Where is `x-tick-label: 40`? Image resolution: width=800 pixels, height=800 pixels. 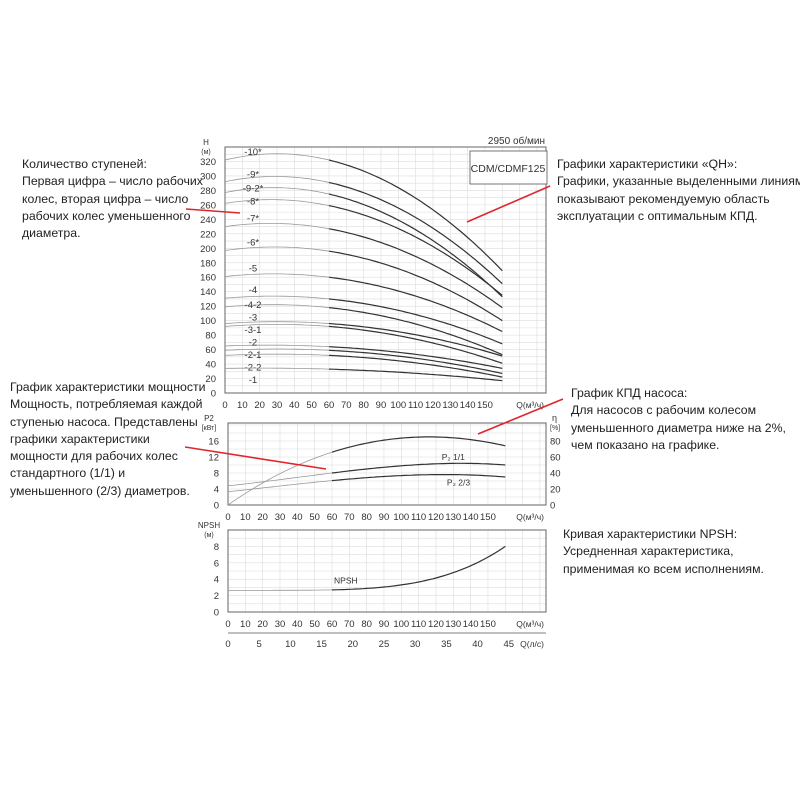 x-tick-label: 40 is located at coordinates (294, 405).